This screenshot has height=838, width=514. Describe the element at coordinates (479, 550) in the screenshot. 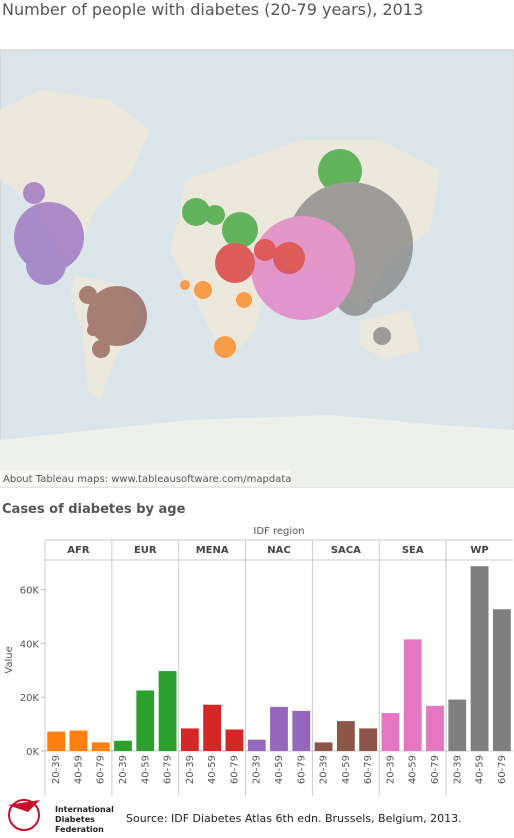

I see `facet-header: WP` at that location.